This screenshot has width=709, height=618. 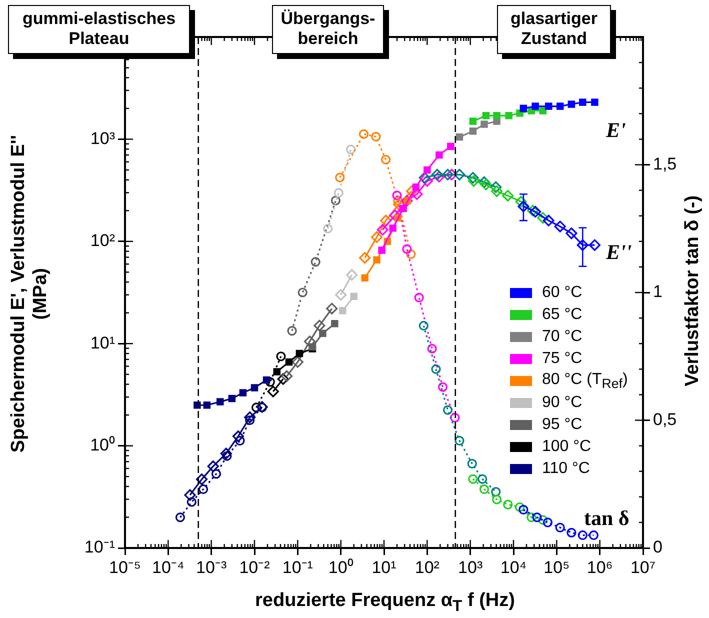 I want to click on y2-tick-label: 1,5, so click(x=665, y=164).